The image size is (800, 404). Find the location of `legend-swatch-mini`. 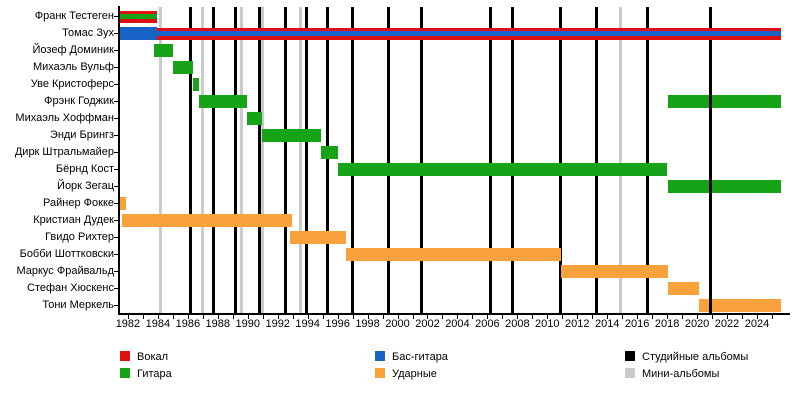

legend-swatch-mini is located at coordinates (630, 373).